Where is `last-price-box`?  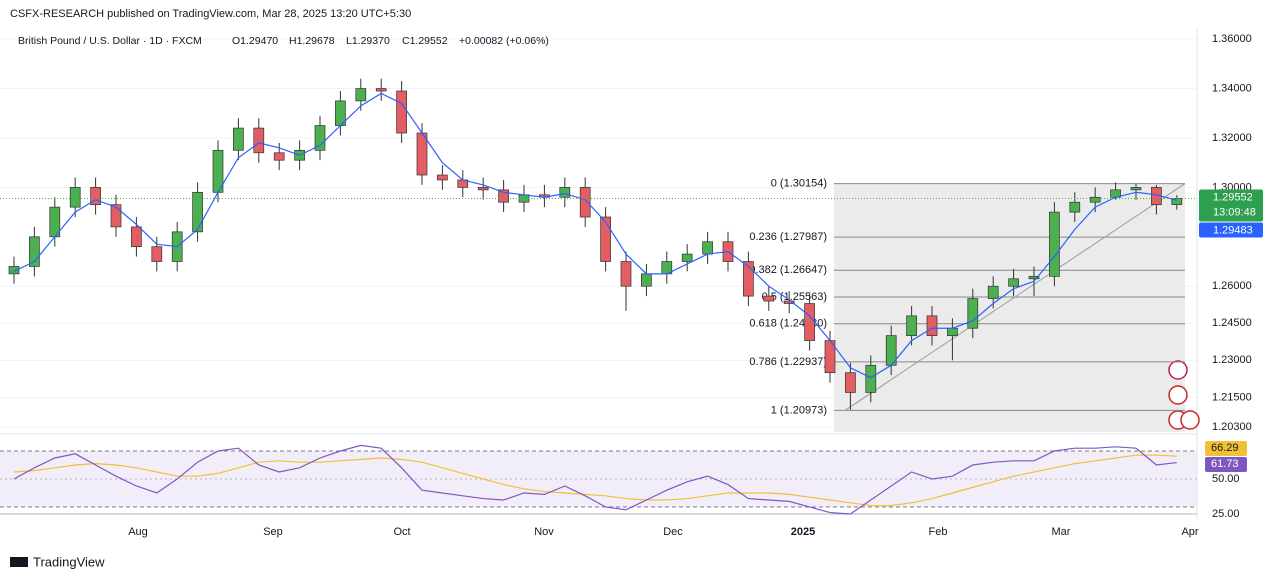 last-price-box is located at coordinates (1231, 205).